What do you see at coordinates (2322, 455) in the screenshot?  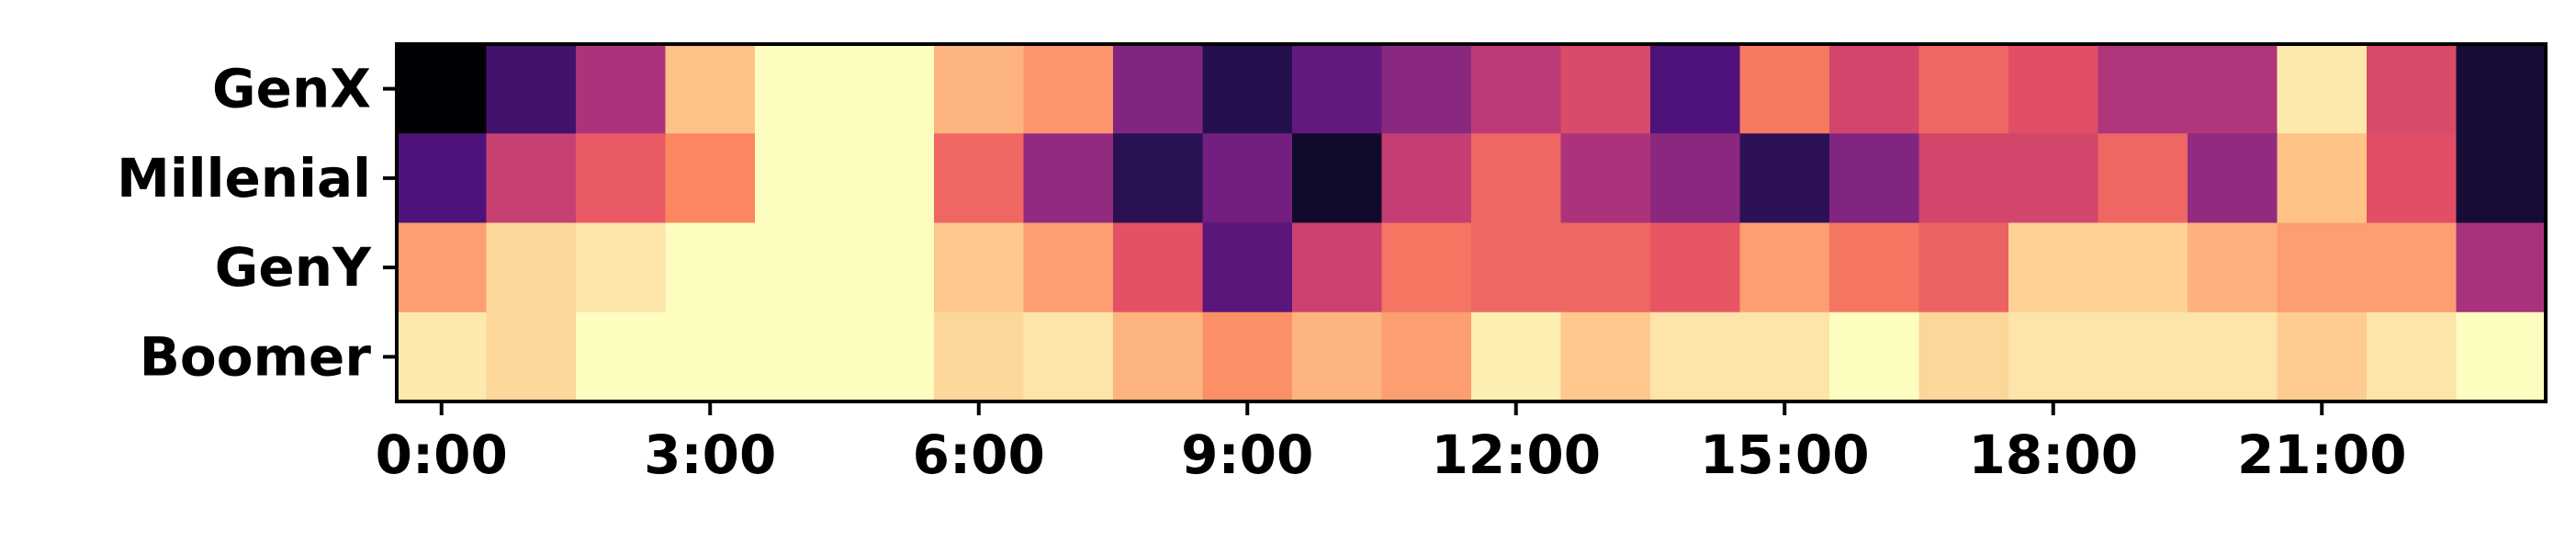 I see `x-tick-label-2100: 21:00` at bounding box center [2322, 455].